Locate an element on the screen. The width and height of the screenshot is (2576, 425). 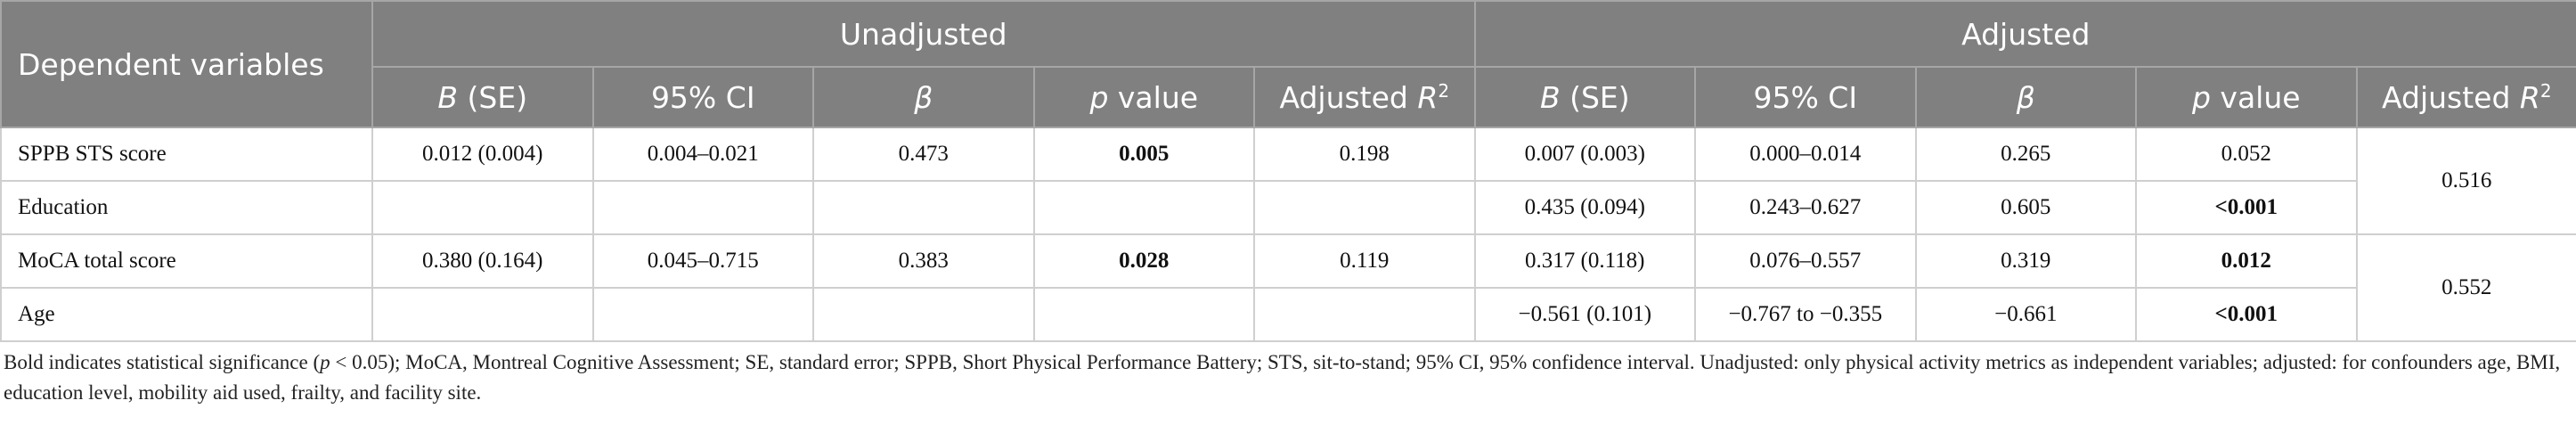
data-cell: 0.516 is located at coordinates (2465, 181).